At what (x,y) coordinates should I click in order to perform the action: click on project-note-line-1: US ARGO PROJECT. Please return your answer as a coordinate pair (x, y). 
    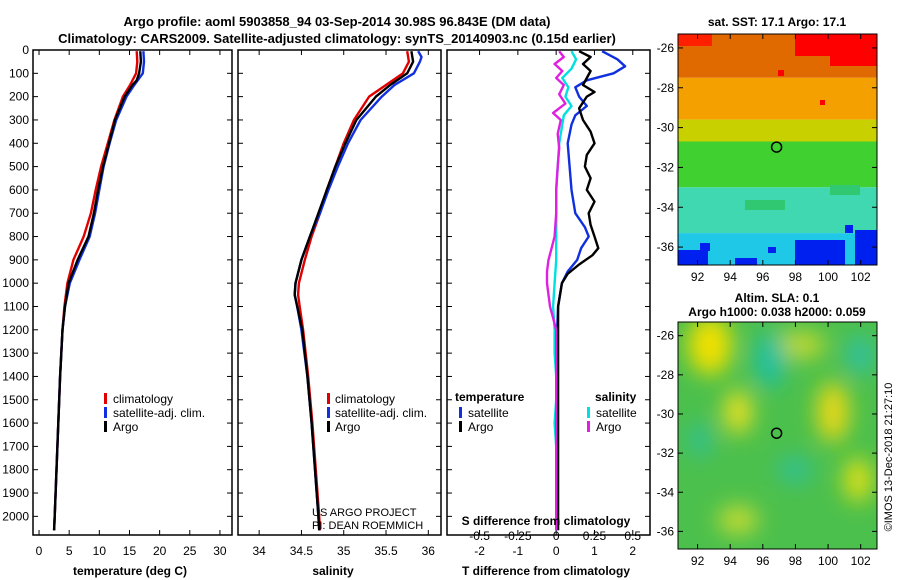
    Looking at the image, I should click on (364, 513).